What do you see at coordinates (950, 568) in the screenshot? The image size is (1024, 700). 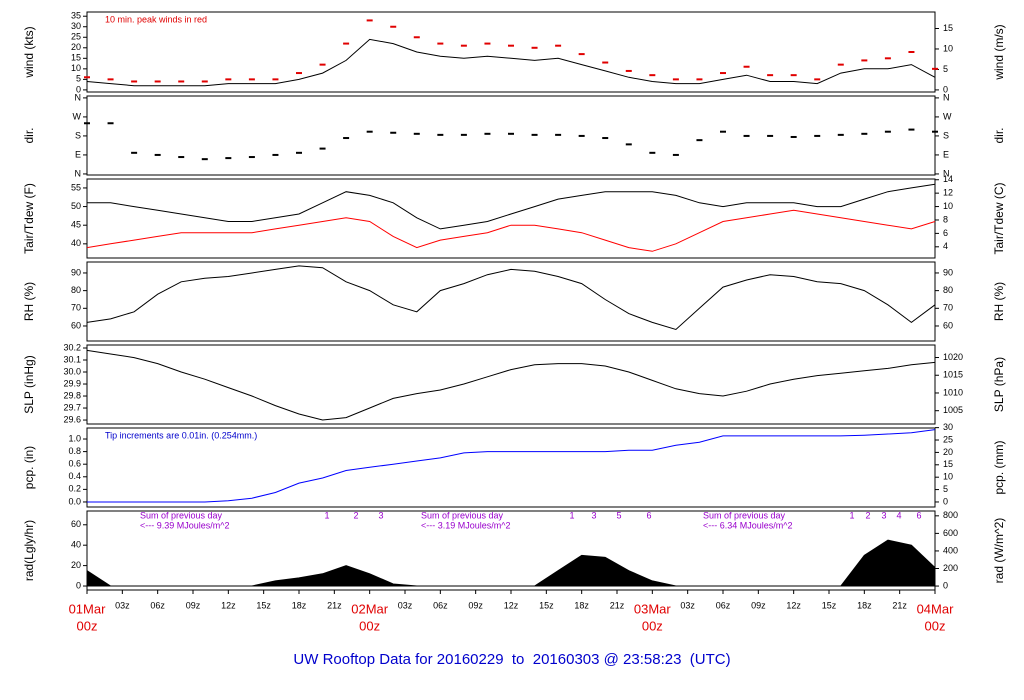 I see `y2-tick-label: 200` at bounding box center [950, 568].